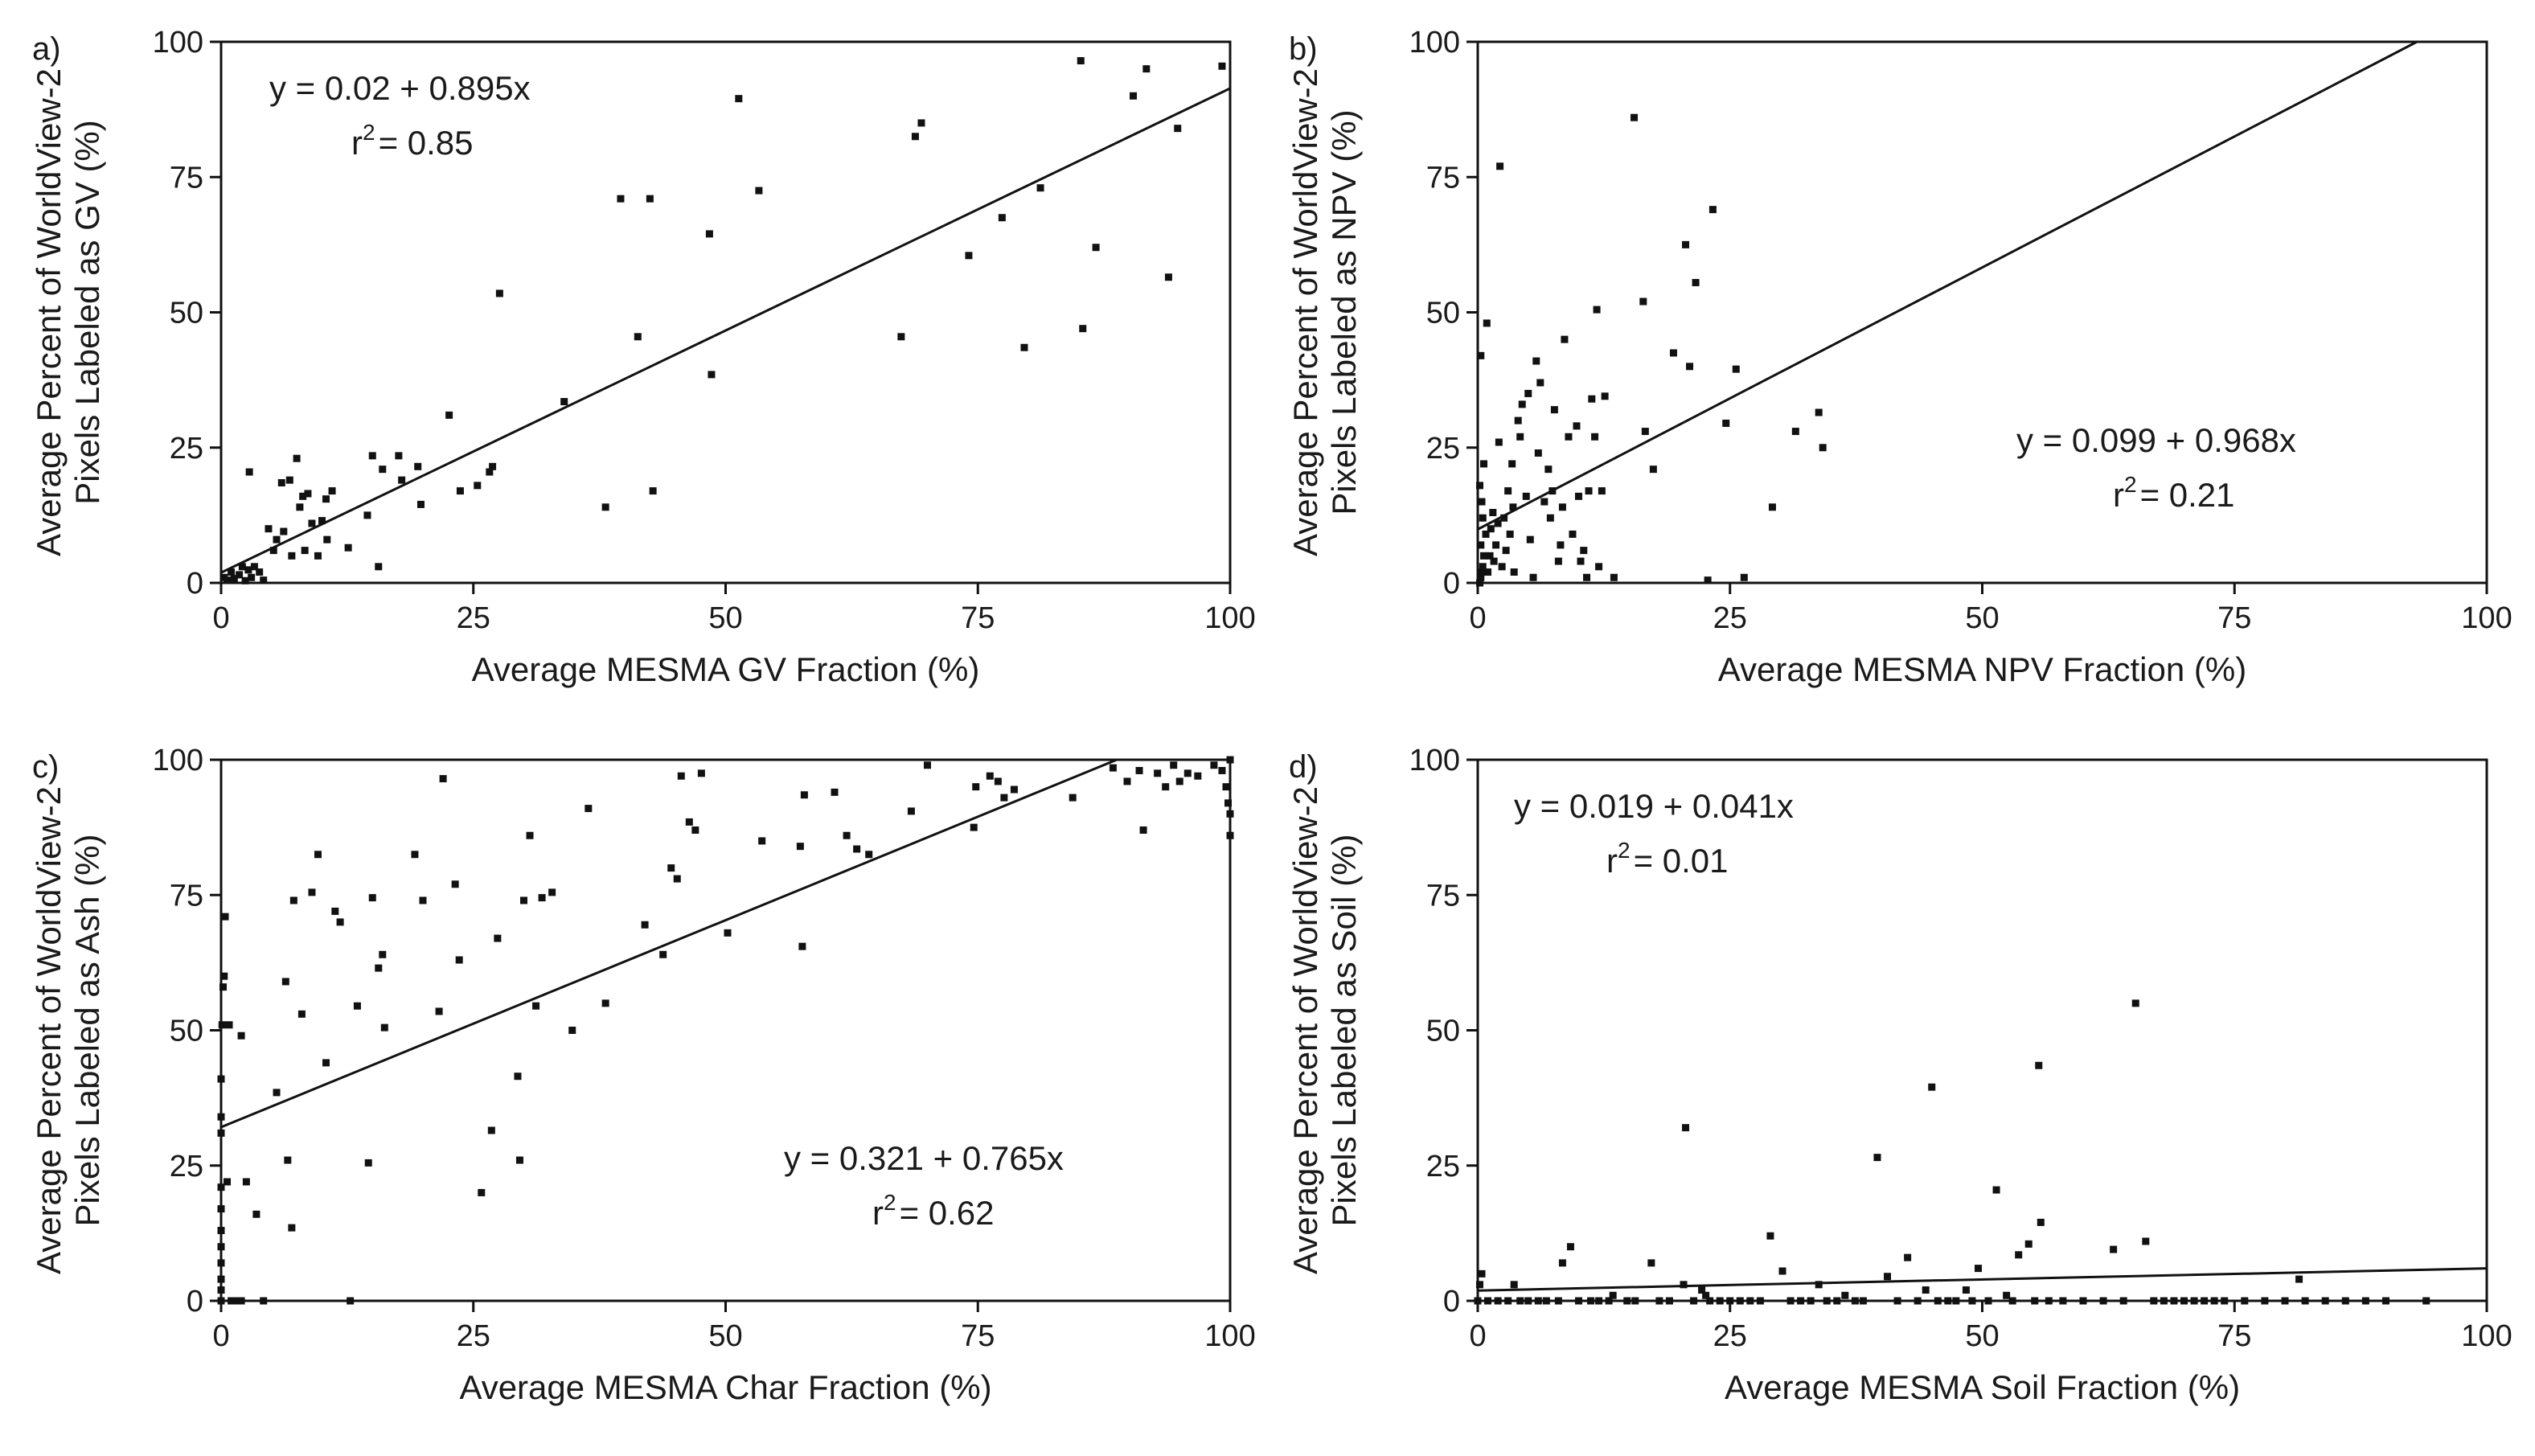  Describe the element at coordinates (1982, 618) in the screenshot. I see `x-tick-label: 50` at that location.